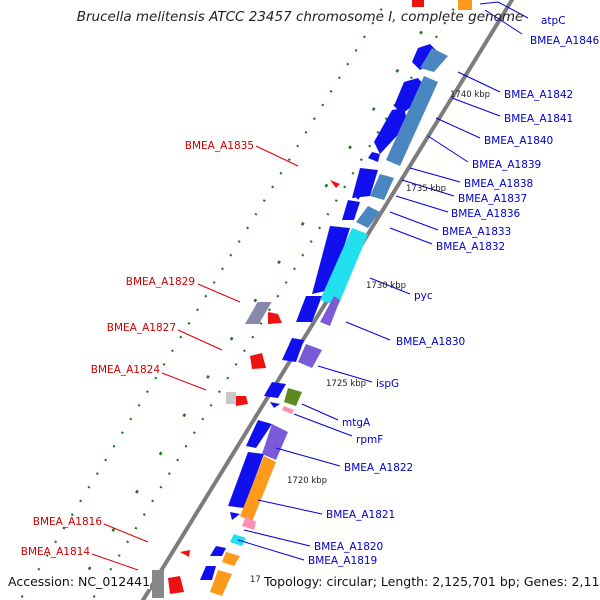  Describe the element at coordinates (387, 384) in the screenshot. I see `gene-label: ispG` at that location.